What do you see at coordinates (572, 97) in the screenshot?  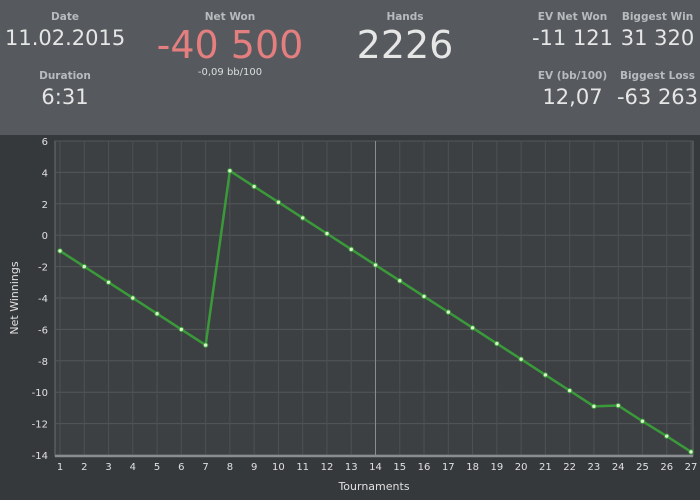 I see `ev-bb100-value: 12,07` at bounding box center [572, 97].